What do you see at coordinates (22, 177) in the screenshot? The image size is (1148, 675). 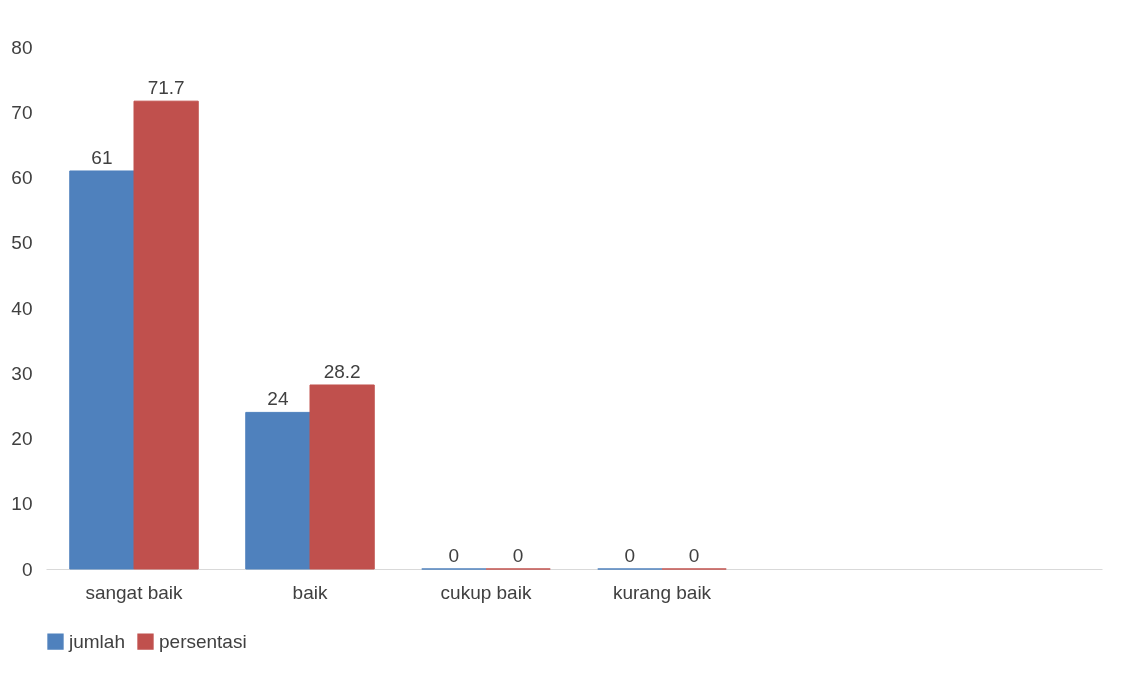 I see `y-tick-label: 60` at bounding box center [22, 177].